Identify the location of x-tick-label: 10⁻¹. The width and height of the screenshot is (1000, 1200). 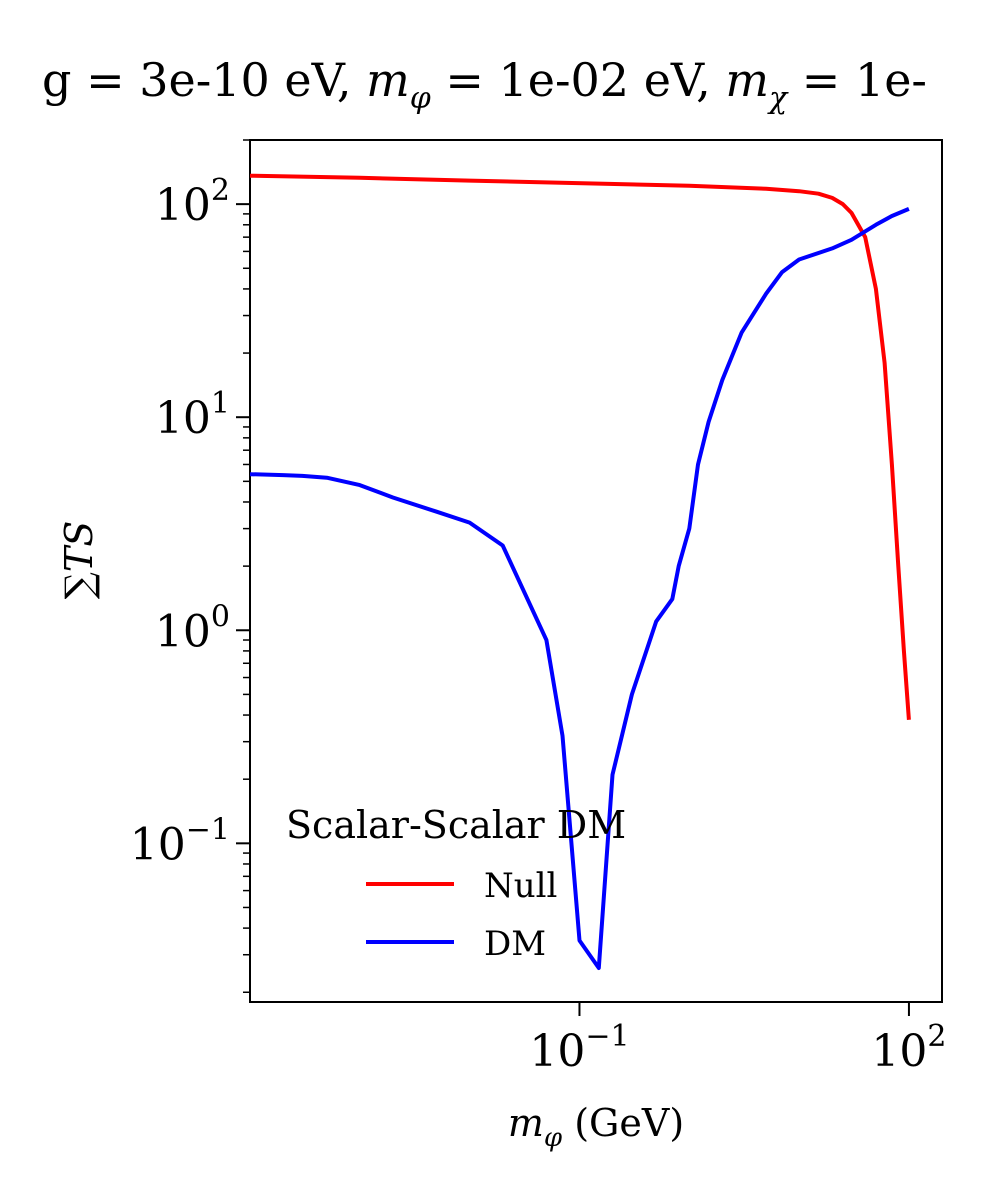
(579, 1048).